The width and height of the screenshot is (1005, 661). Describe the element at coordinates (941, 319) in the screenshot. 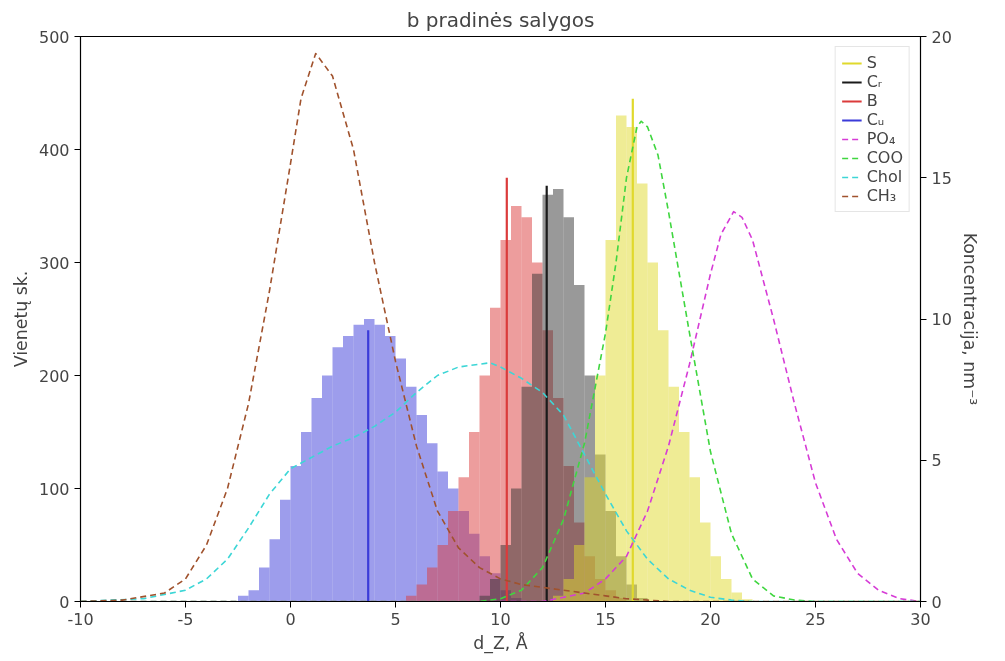

I see `y2-tick-label: 10` at that location.